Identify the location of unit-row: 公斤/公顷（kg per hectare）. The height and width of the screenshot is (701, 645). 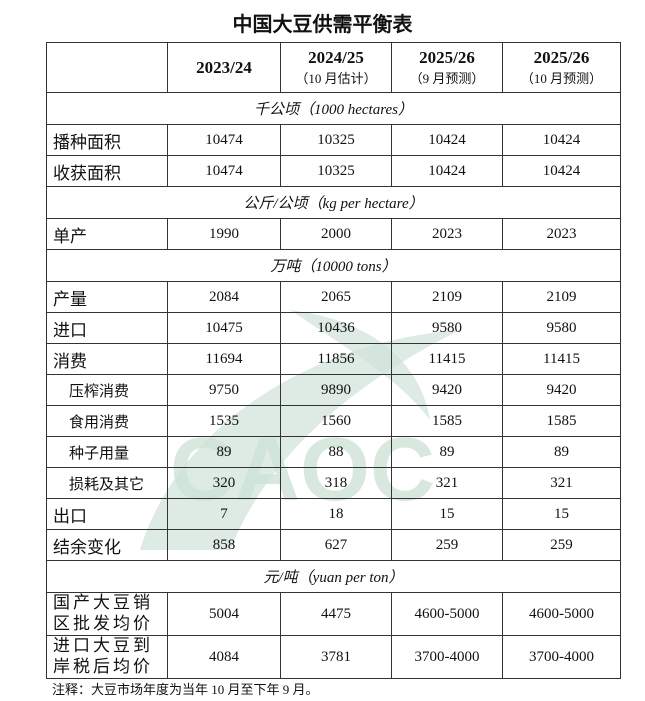
(333, 202).